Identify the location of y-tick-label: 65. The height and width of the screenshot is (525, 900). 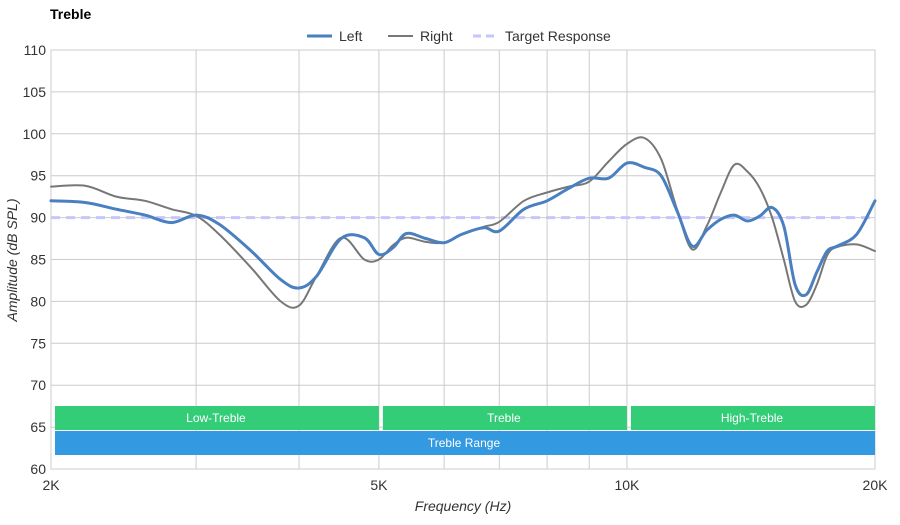
(38, 427).